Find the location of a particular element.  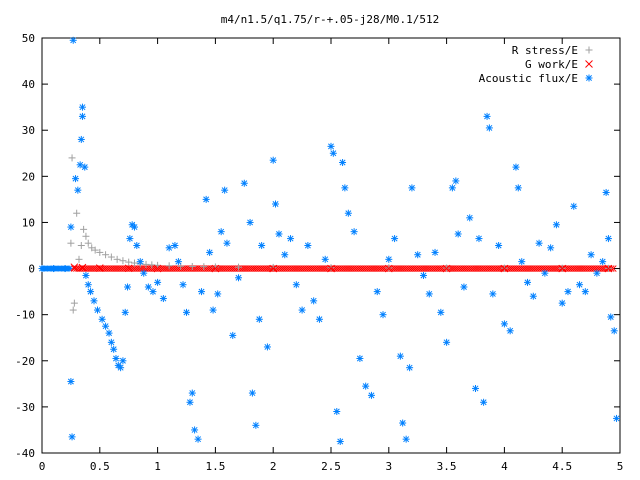

zero-band is located at coordinates (328, 268).